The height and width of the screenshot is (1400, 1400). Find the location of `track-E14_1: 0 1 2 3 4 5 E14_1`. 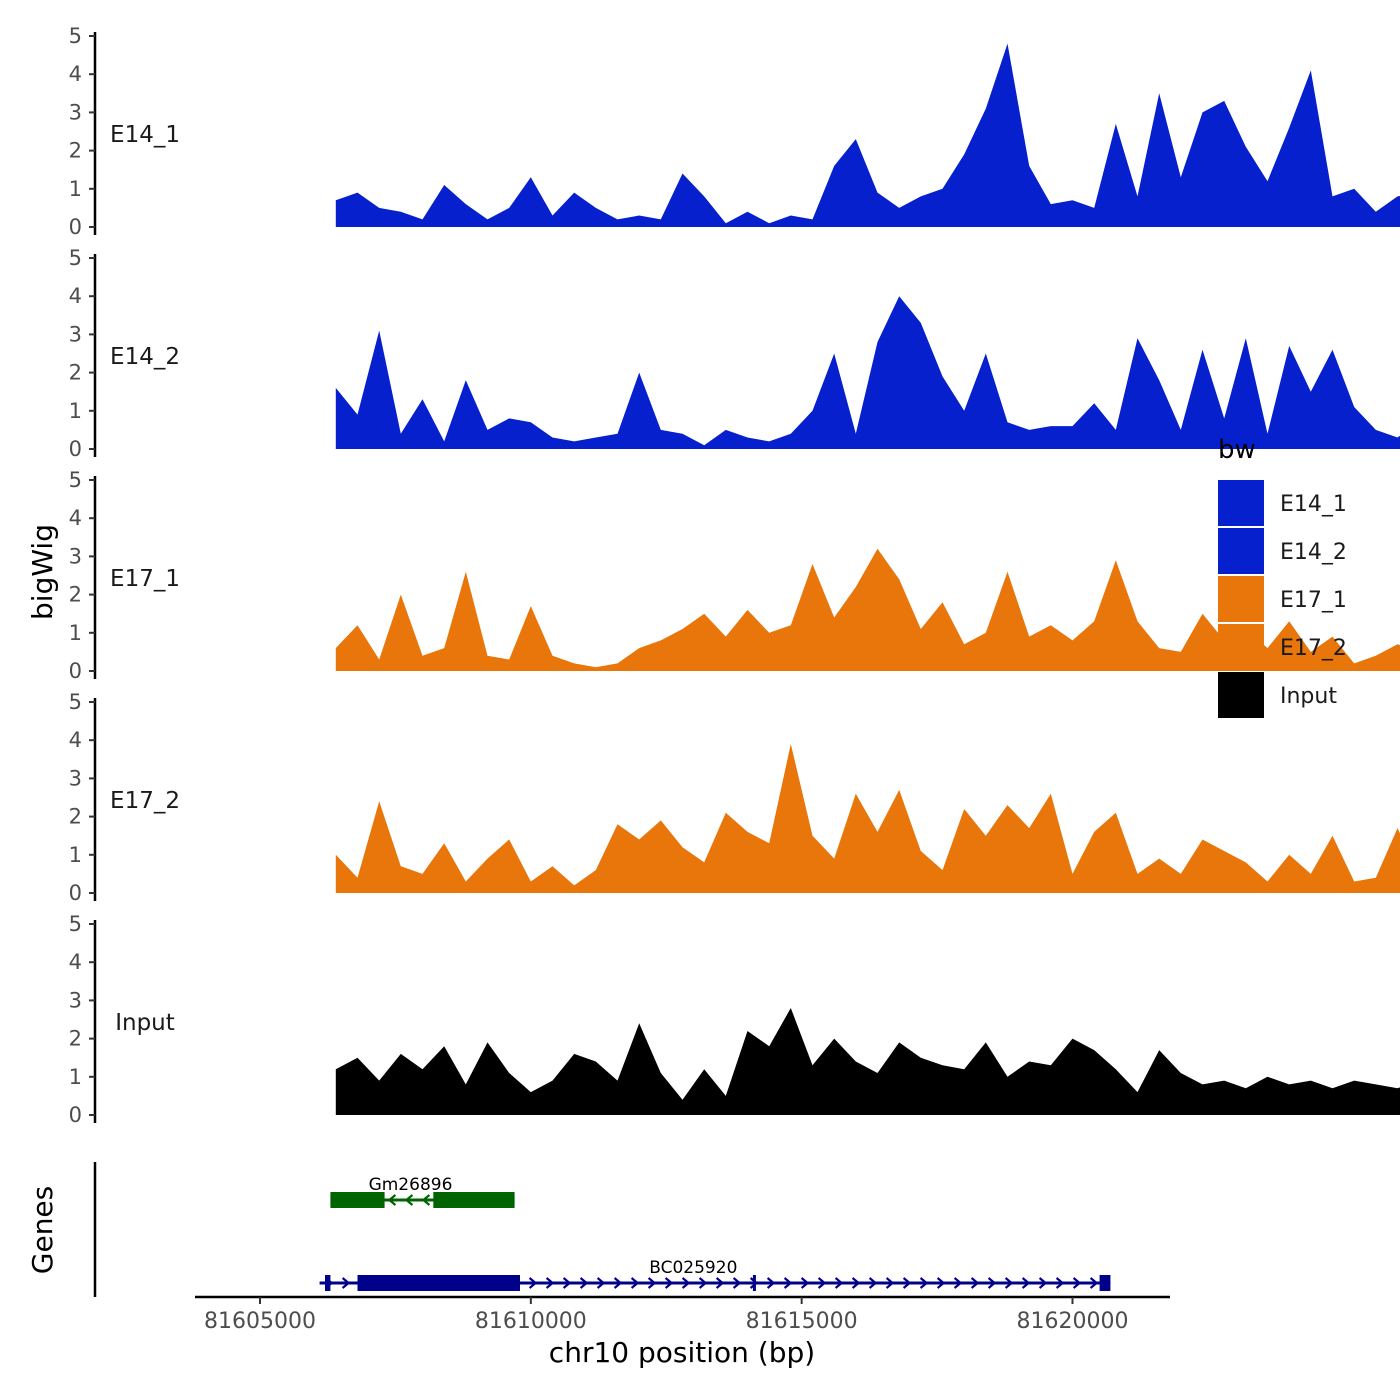

track-E14_1: 0 1 2 3 4 5 E14_1 is located at coordinates (734, 131).